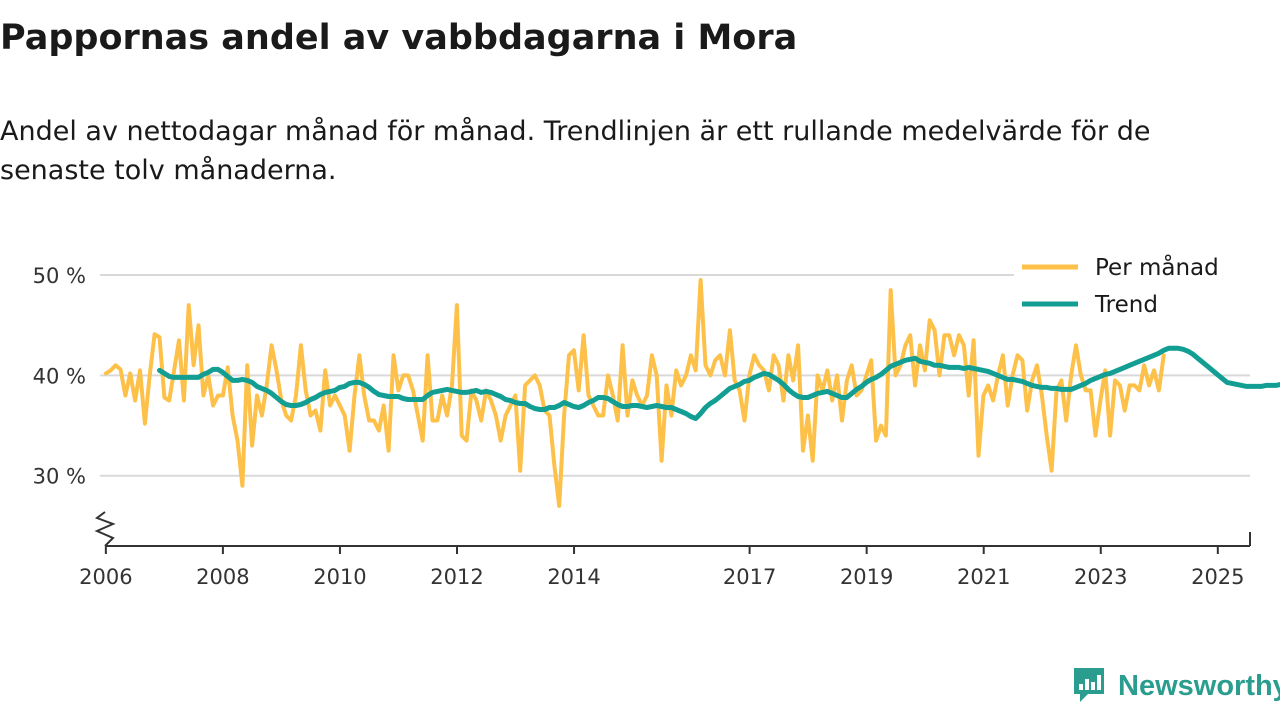 This screenshot has width=1280, height=720. I want to click on x-tick-label: 2025, so click(1217, 577).